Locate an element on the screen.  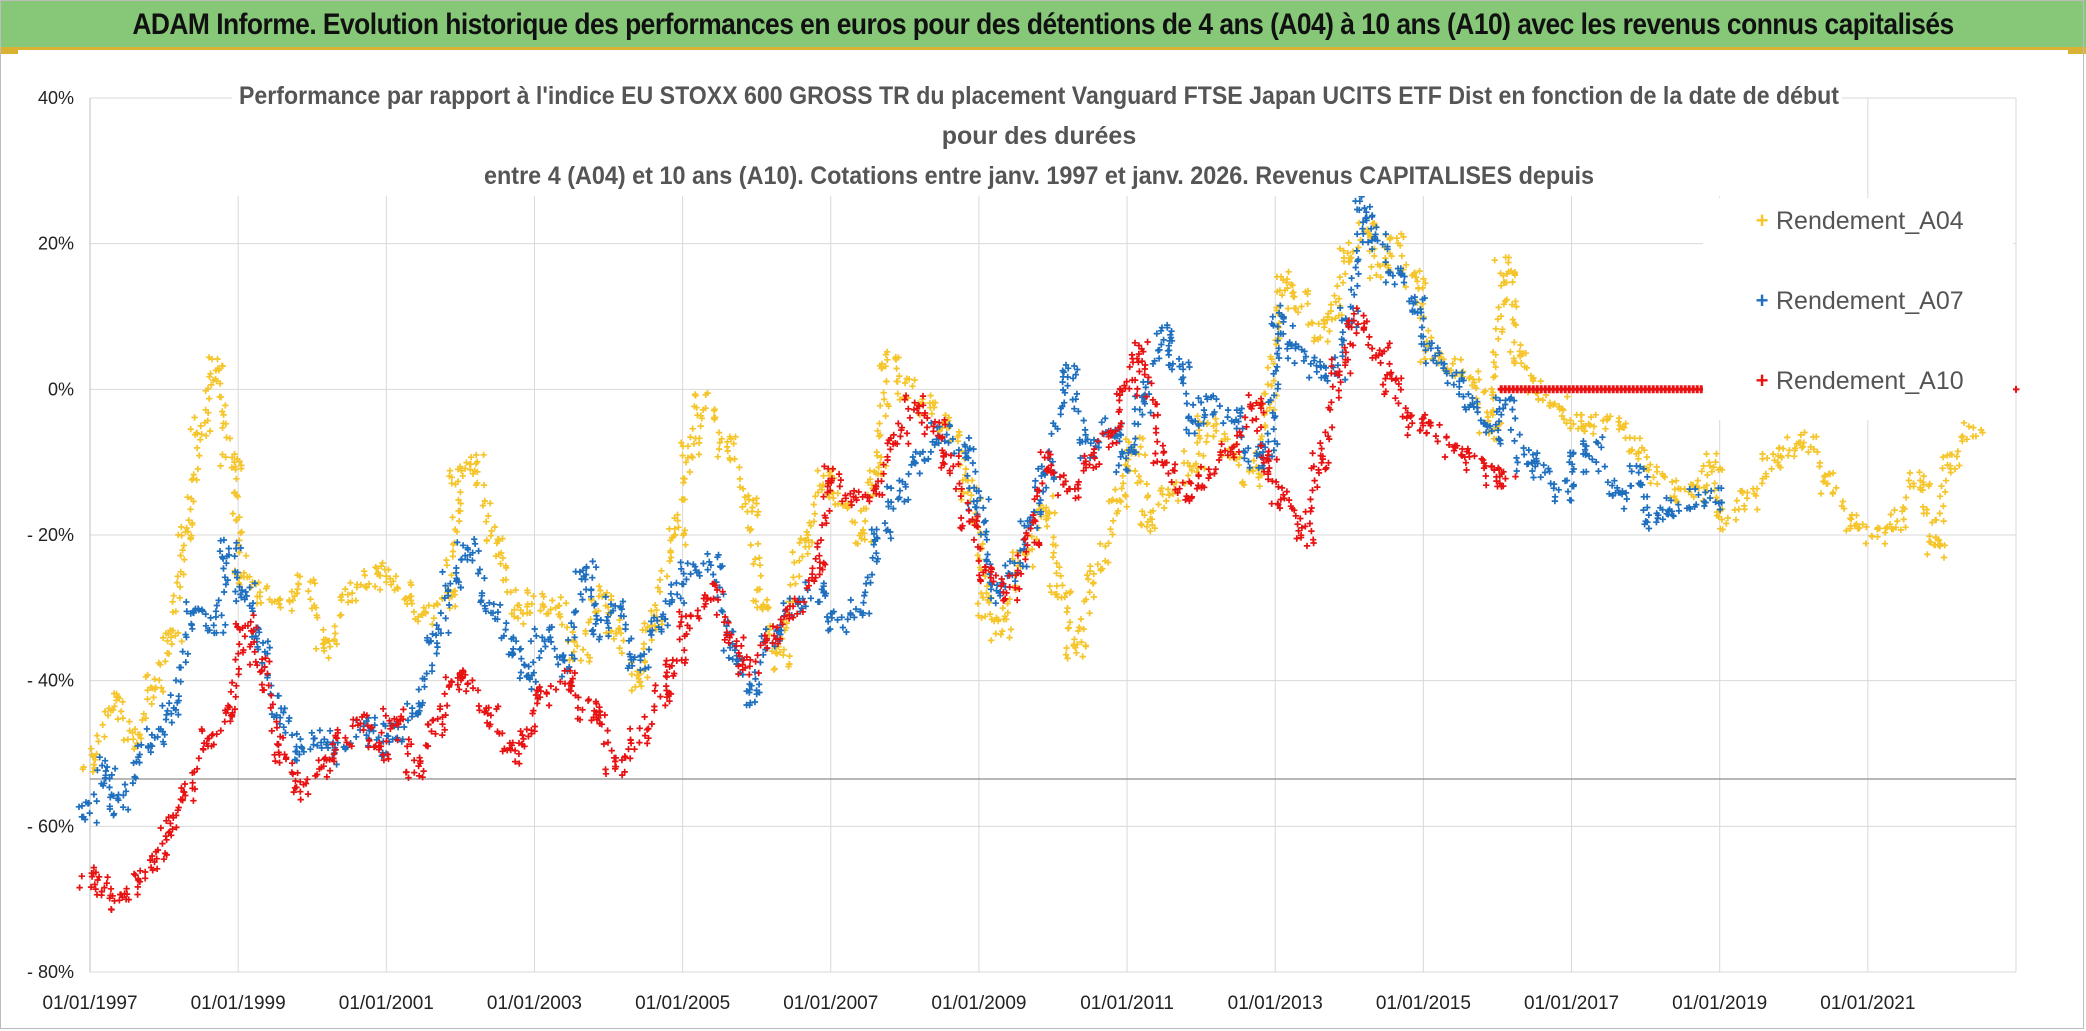
legend-marker-a04: + is located at coordinates (1762, 220).